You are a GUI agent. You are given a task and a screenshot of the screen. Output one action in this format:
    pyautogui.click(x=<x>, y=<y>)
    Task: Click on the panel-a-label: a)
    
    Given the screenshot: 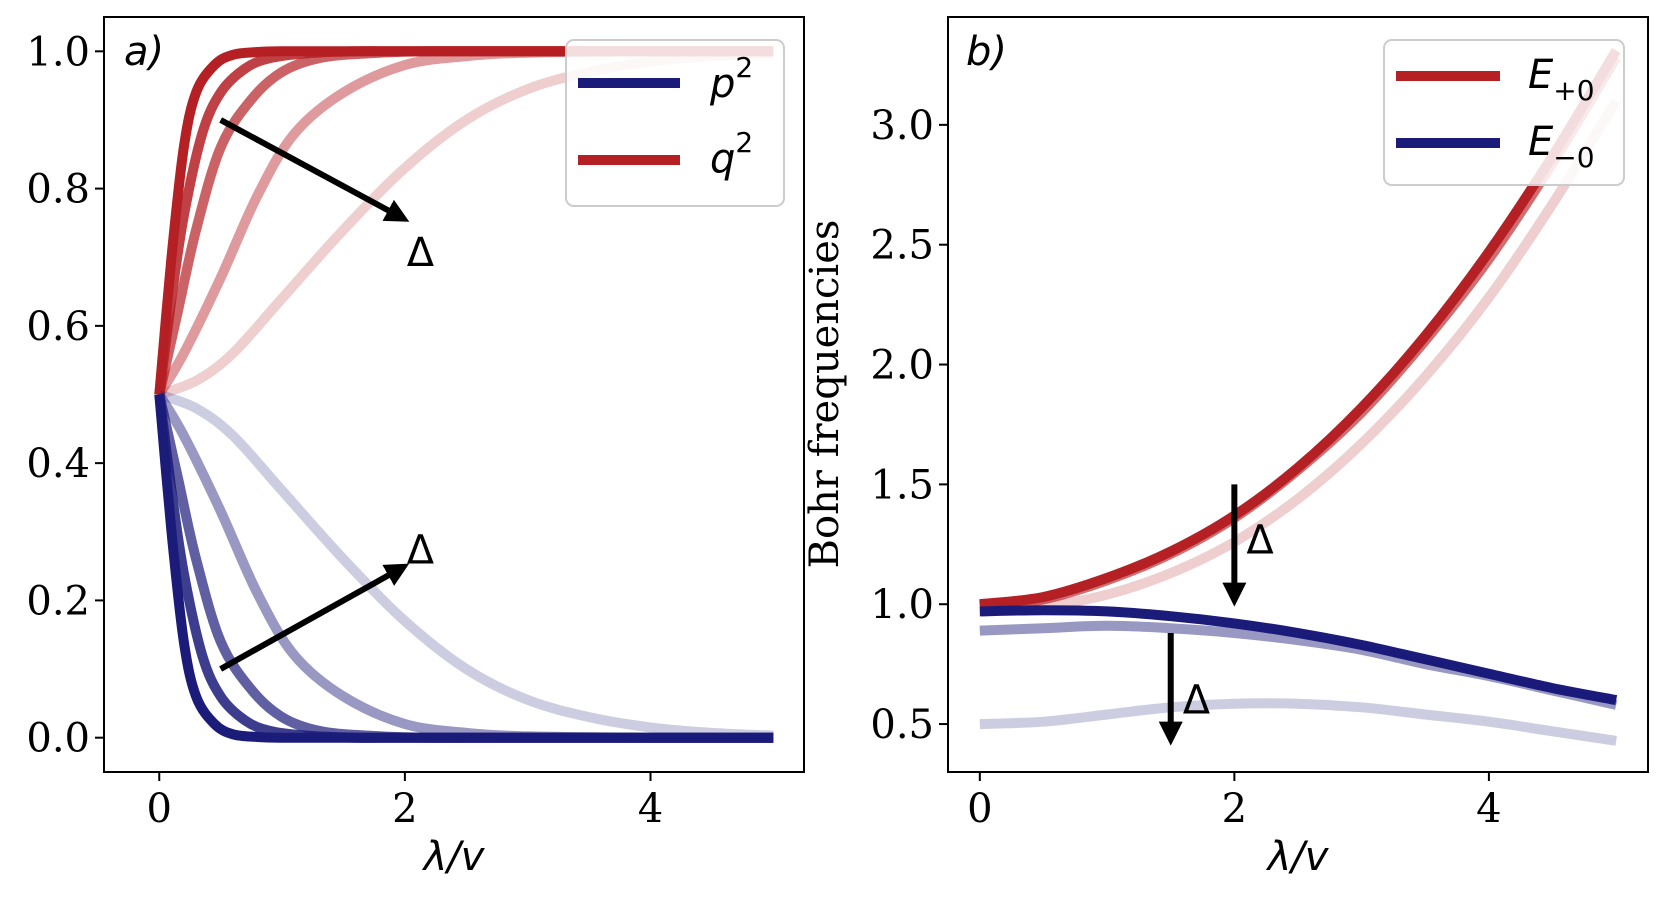 What is the action you would take?
    pyautogui.click(x=144, y=52)
    